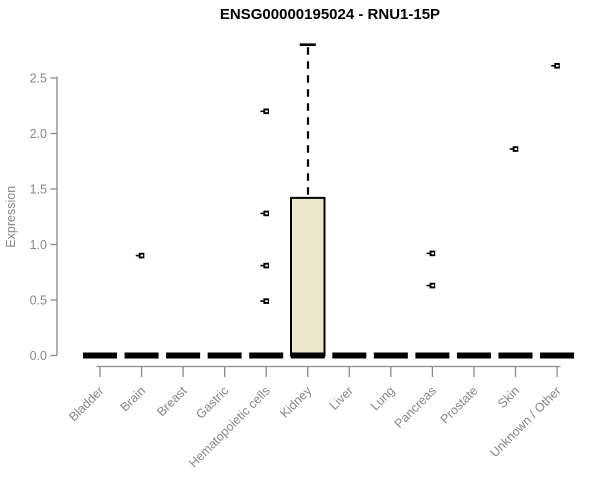 This screenshot has height=500, width=600. Describe the element at coordinates (172, 401) in the screenshot. I see `x-tick-label: Breast` at that location.